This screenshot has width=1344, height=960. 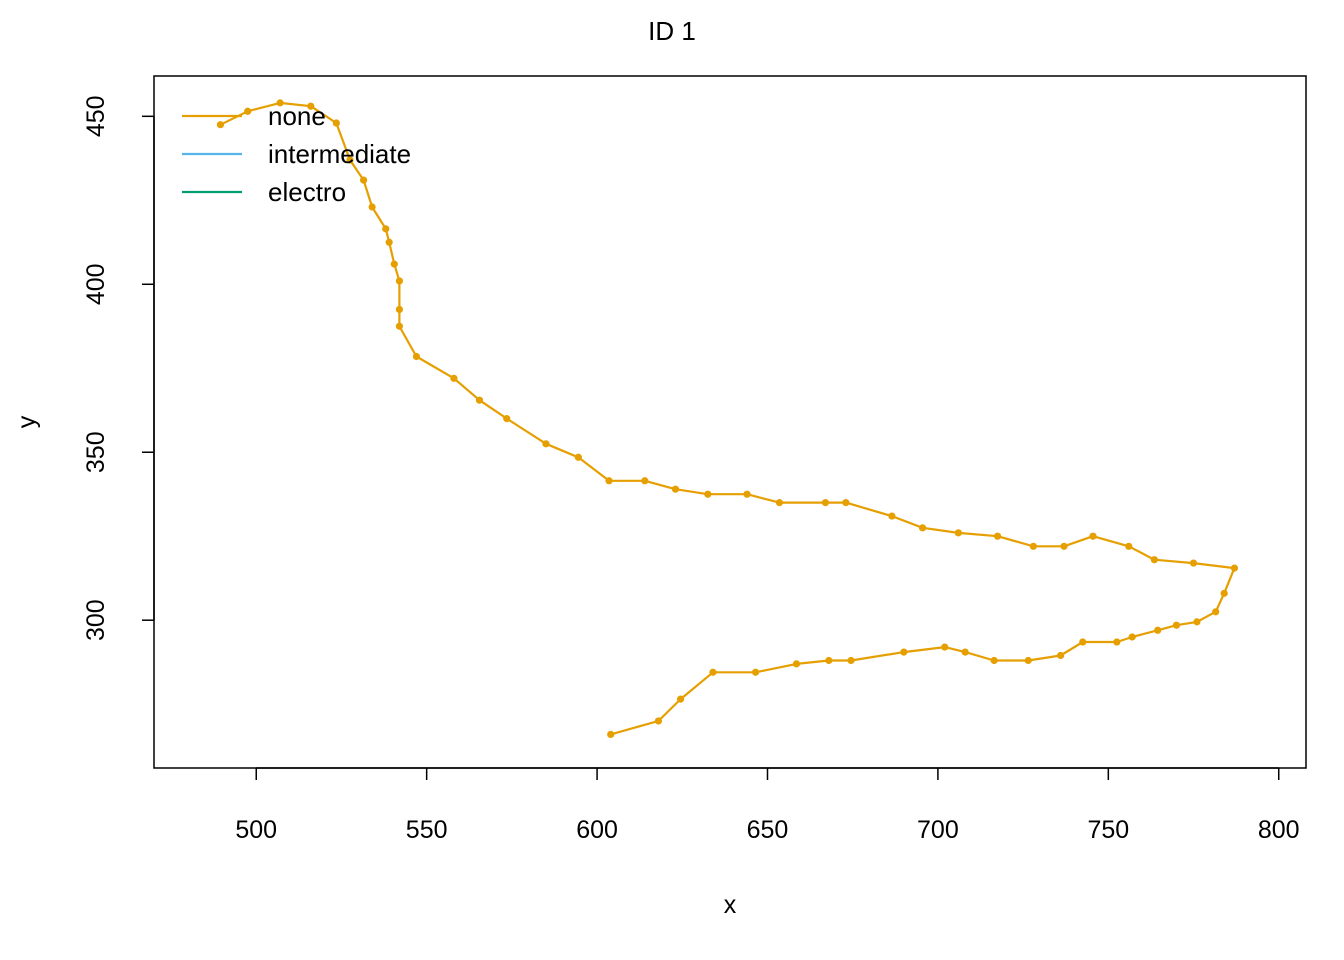 What do you see at coordinates (427, 830) in the screenshot?
I see `x-tick-label: 550` at bounding box center [427, 830].